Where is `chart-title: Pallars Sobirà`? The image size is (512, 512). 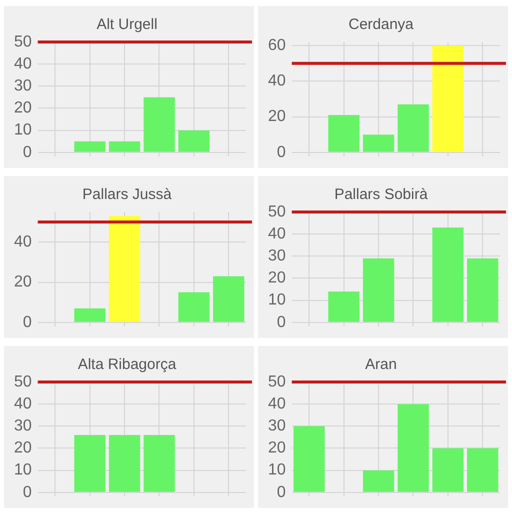 chart-title: Pallars Sobirà is located at coordinates (381, 195).